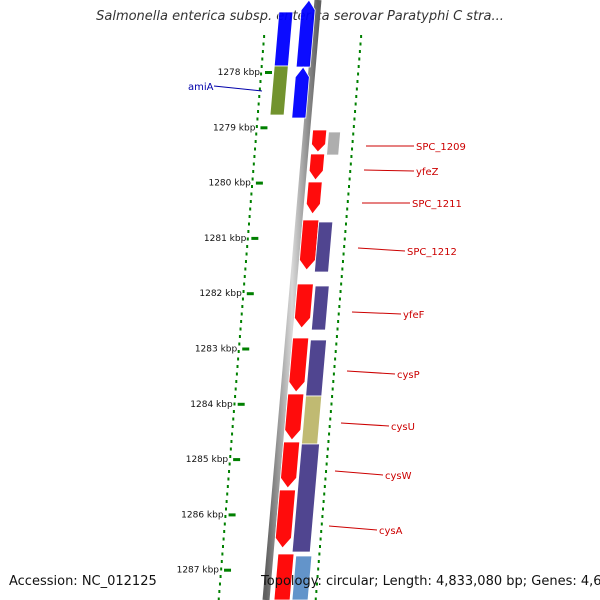  Describe the element at coordinates (229, 184) in the screenshot. I see `kbp-tick-label: 1280 kbp` at that location.